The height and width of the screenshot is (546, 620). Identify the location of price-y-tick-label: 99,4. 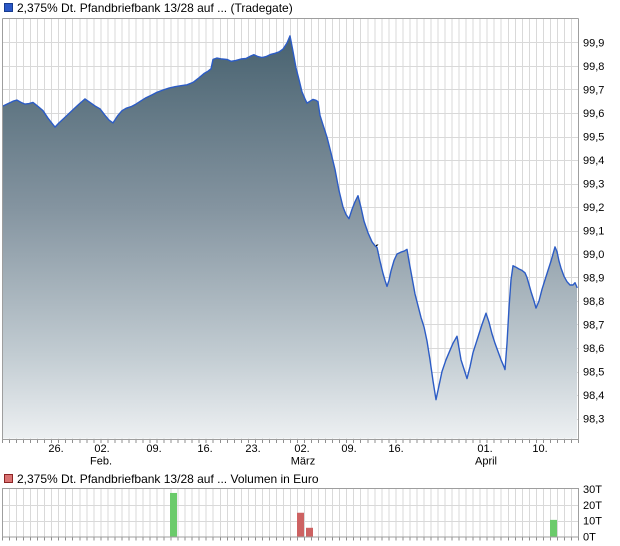
(593, 161).